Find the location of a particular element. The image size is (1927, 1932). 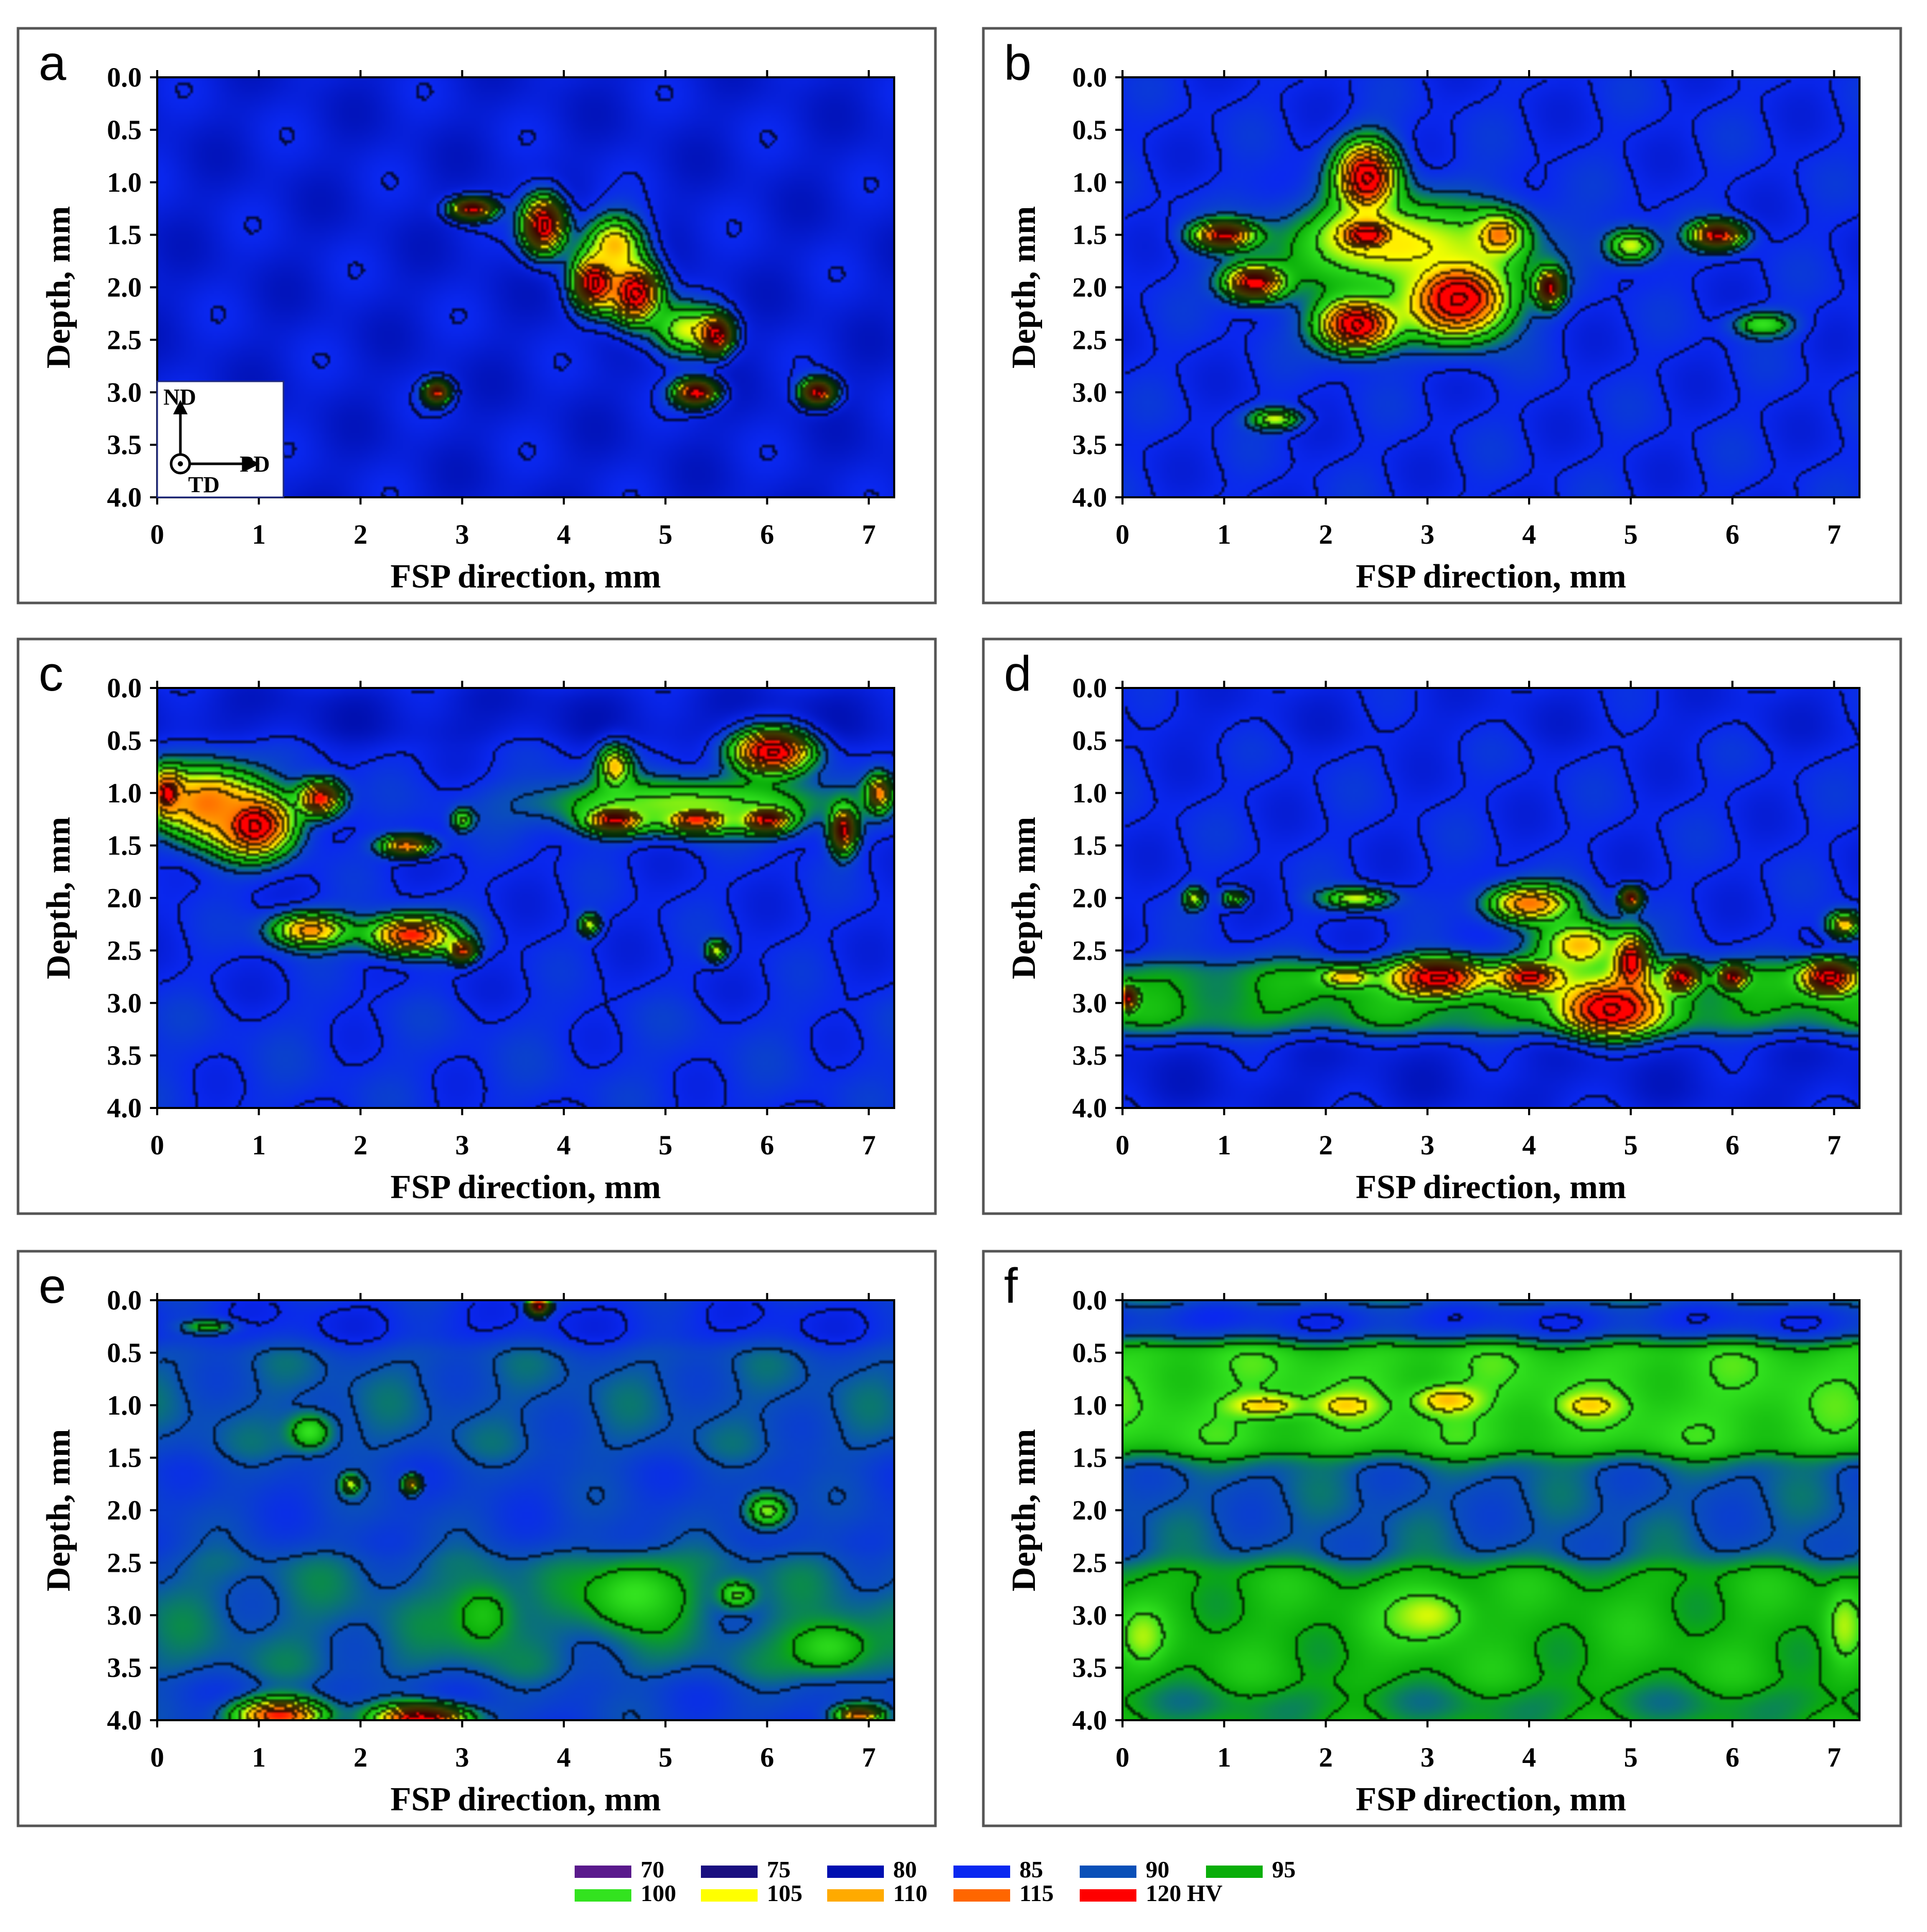

panel-letter: d is located at coordinates (1017, 673).